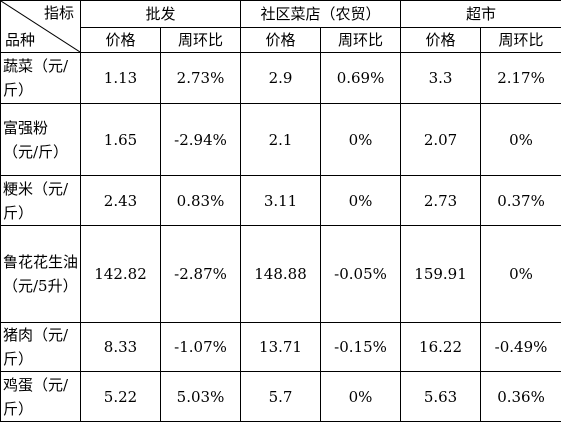 This screenshot has height=422, width=561. Describe the element at coordinates (201, 397) in the screenshot. I see `cell: 5.03%` at that location.